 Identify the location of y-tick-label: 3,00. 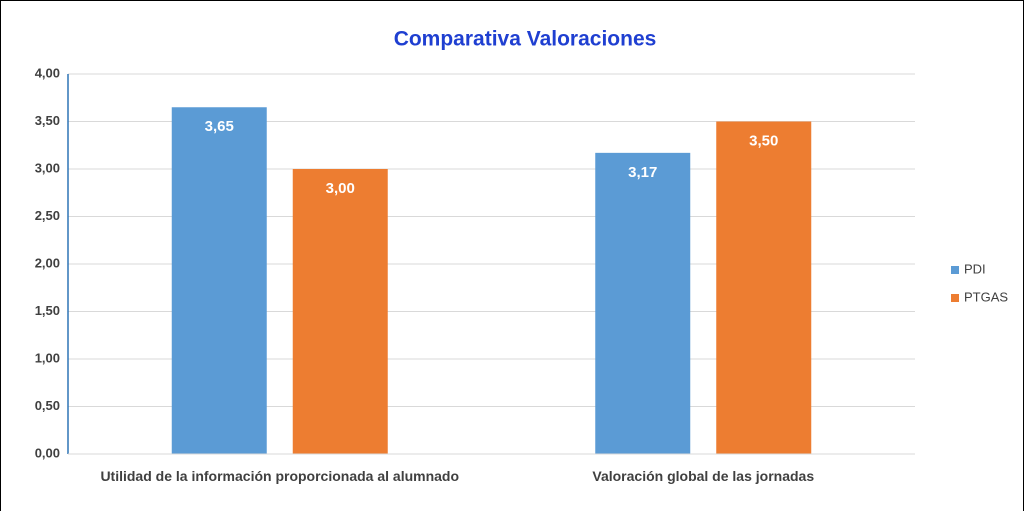
(47, 167).